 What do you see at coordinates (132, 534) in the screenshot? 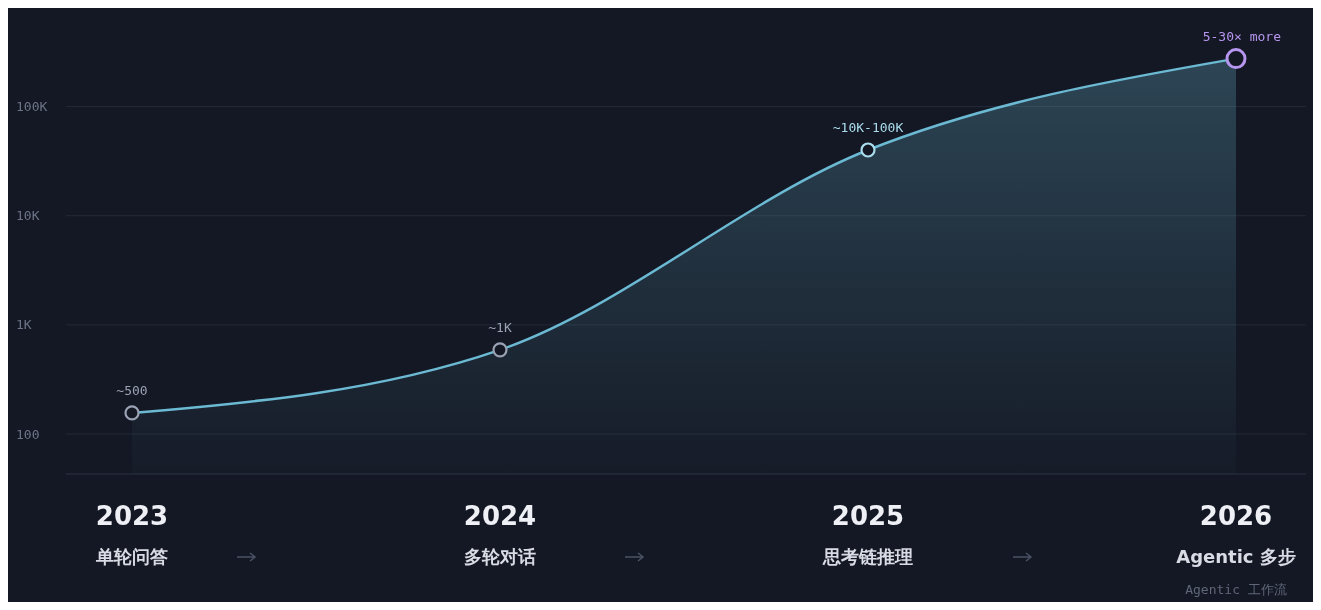
I see `x-tick-label: 2023 单轮问答` at bounding box center [132, 534].